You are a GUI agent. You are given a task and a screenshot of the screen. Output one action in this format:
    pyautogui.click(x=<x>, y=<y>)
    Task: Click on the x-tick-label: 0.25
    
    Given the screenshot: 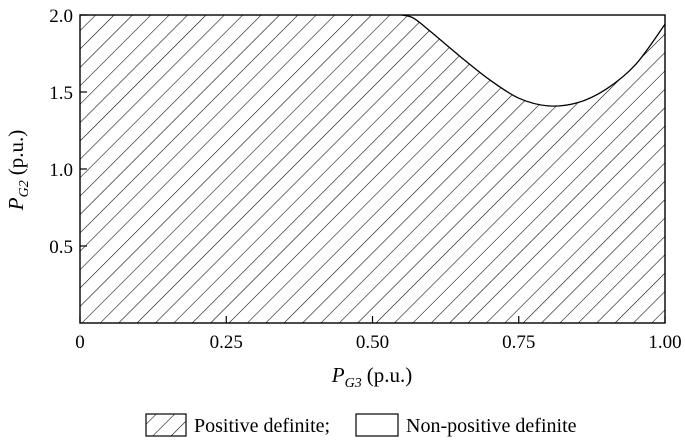 What is the action you would take?
    pyautogui.click(x=226, y=342)
    